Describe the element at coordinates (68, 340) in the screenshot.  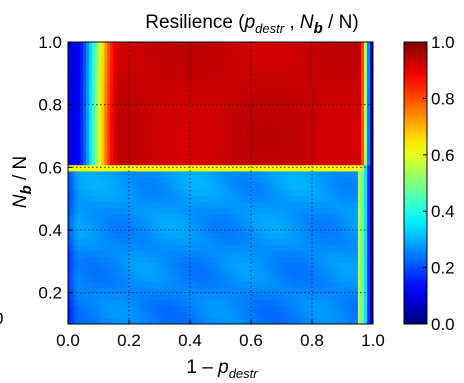
I see `x-tick-label: 0.0` at that location.